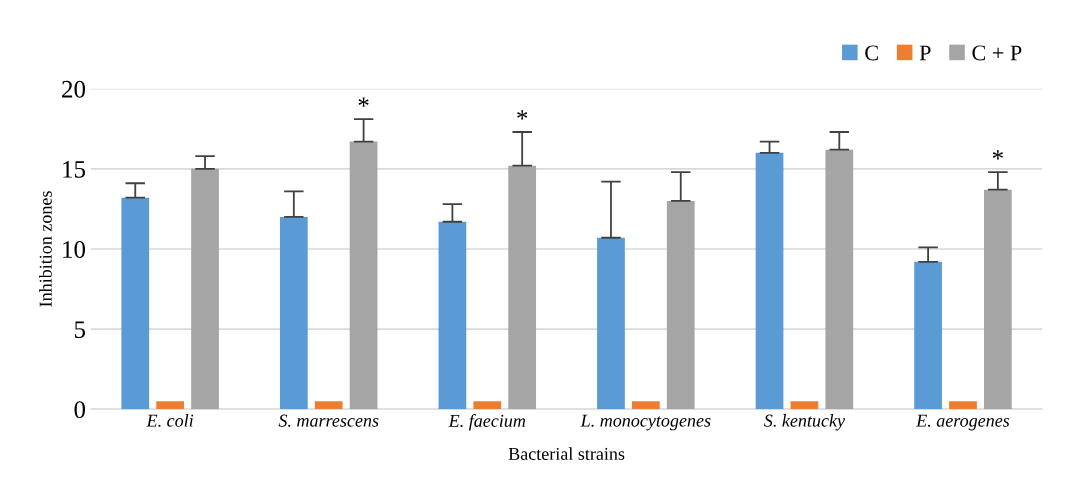 The width and height of the screenshot is (1069, 493). Describe the element at coordinates (328, 420) in the screenshot. I see `x-tick-label: S. marrescens` at that location.